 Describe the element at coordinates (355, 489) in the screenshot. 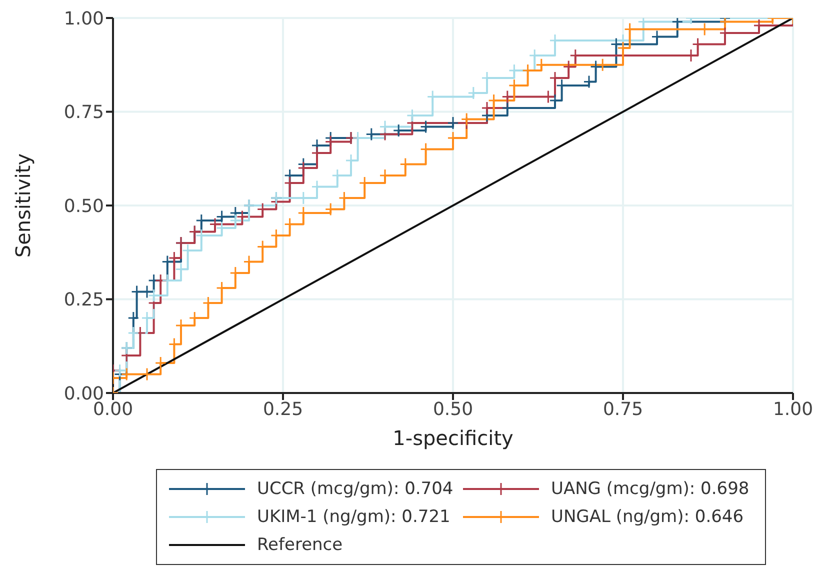

I see `legend-label: UCCR (mcg/gm): 0.704` at that location.